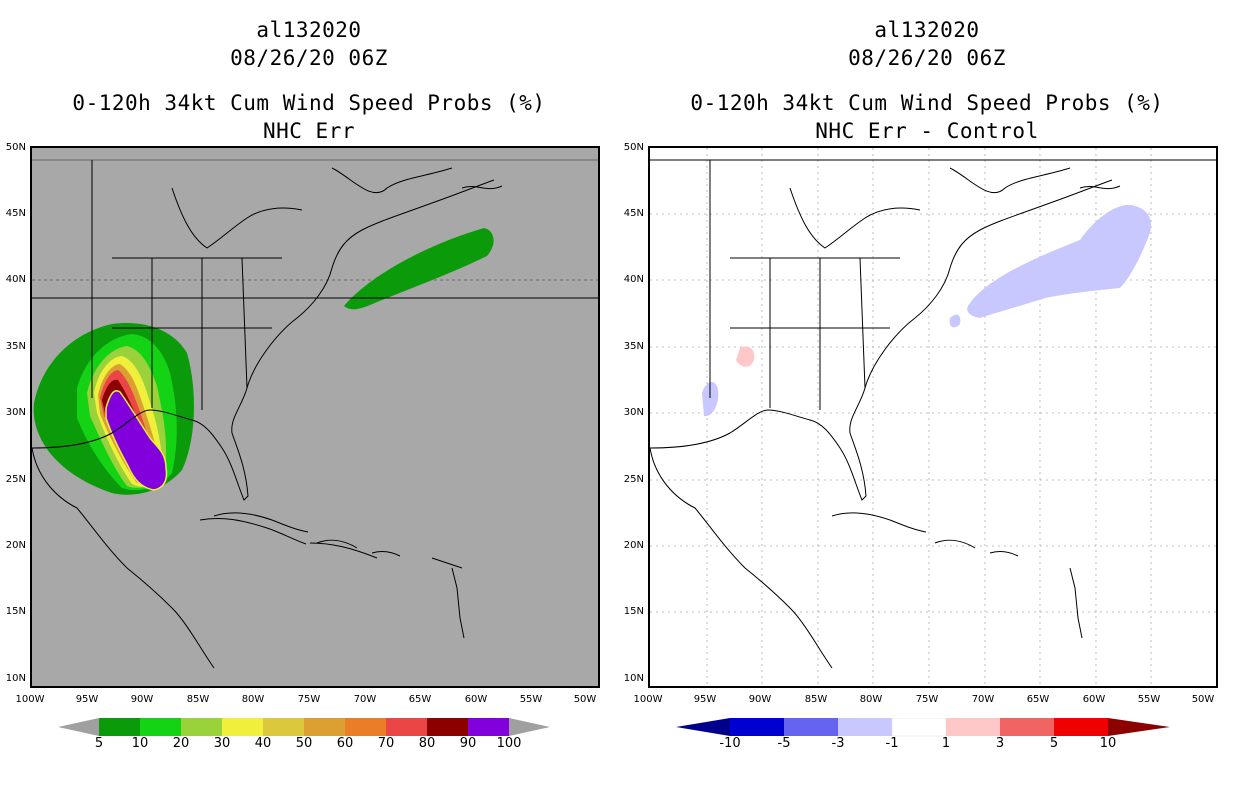 Image resolution: width=1236 pixels, height=800 pixels. What do you see at coordinates (468, 743) in the screenshot?
I see `colorbar-label: 90` at bounding box center [468, 743].